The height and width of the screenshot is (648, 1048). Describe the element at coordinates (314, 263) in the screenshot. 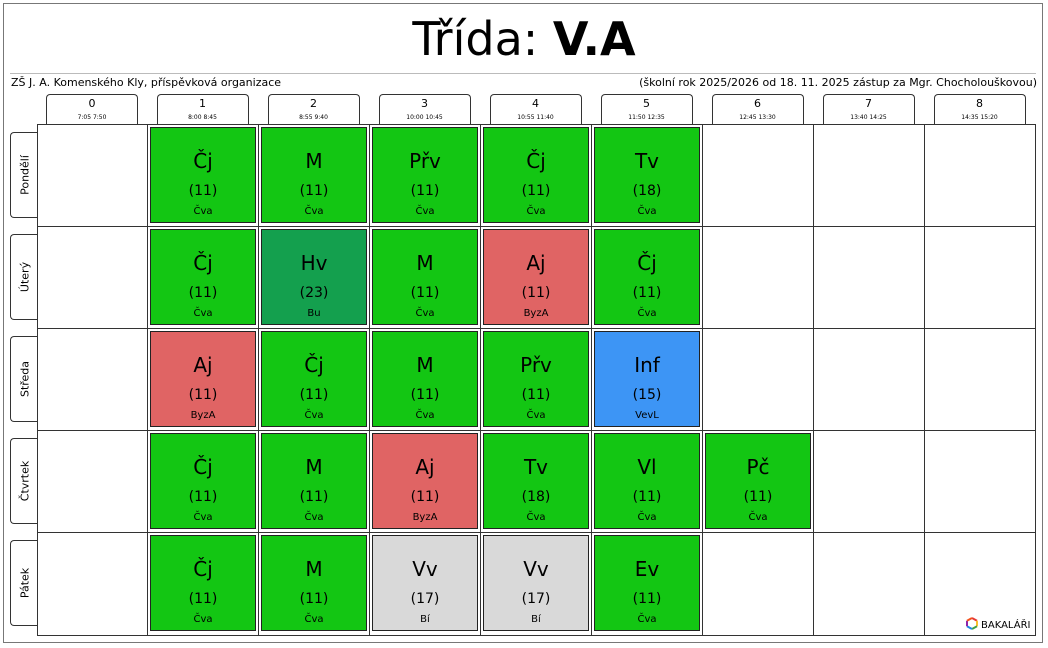

I see `lesson-subject: Hv` at that location.